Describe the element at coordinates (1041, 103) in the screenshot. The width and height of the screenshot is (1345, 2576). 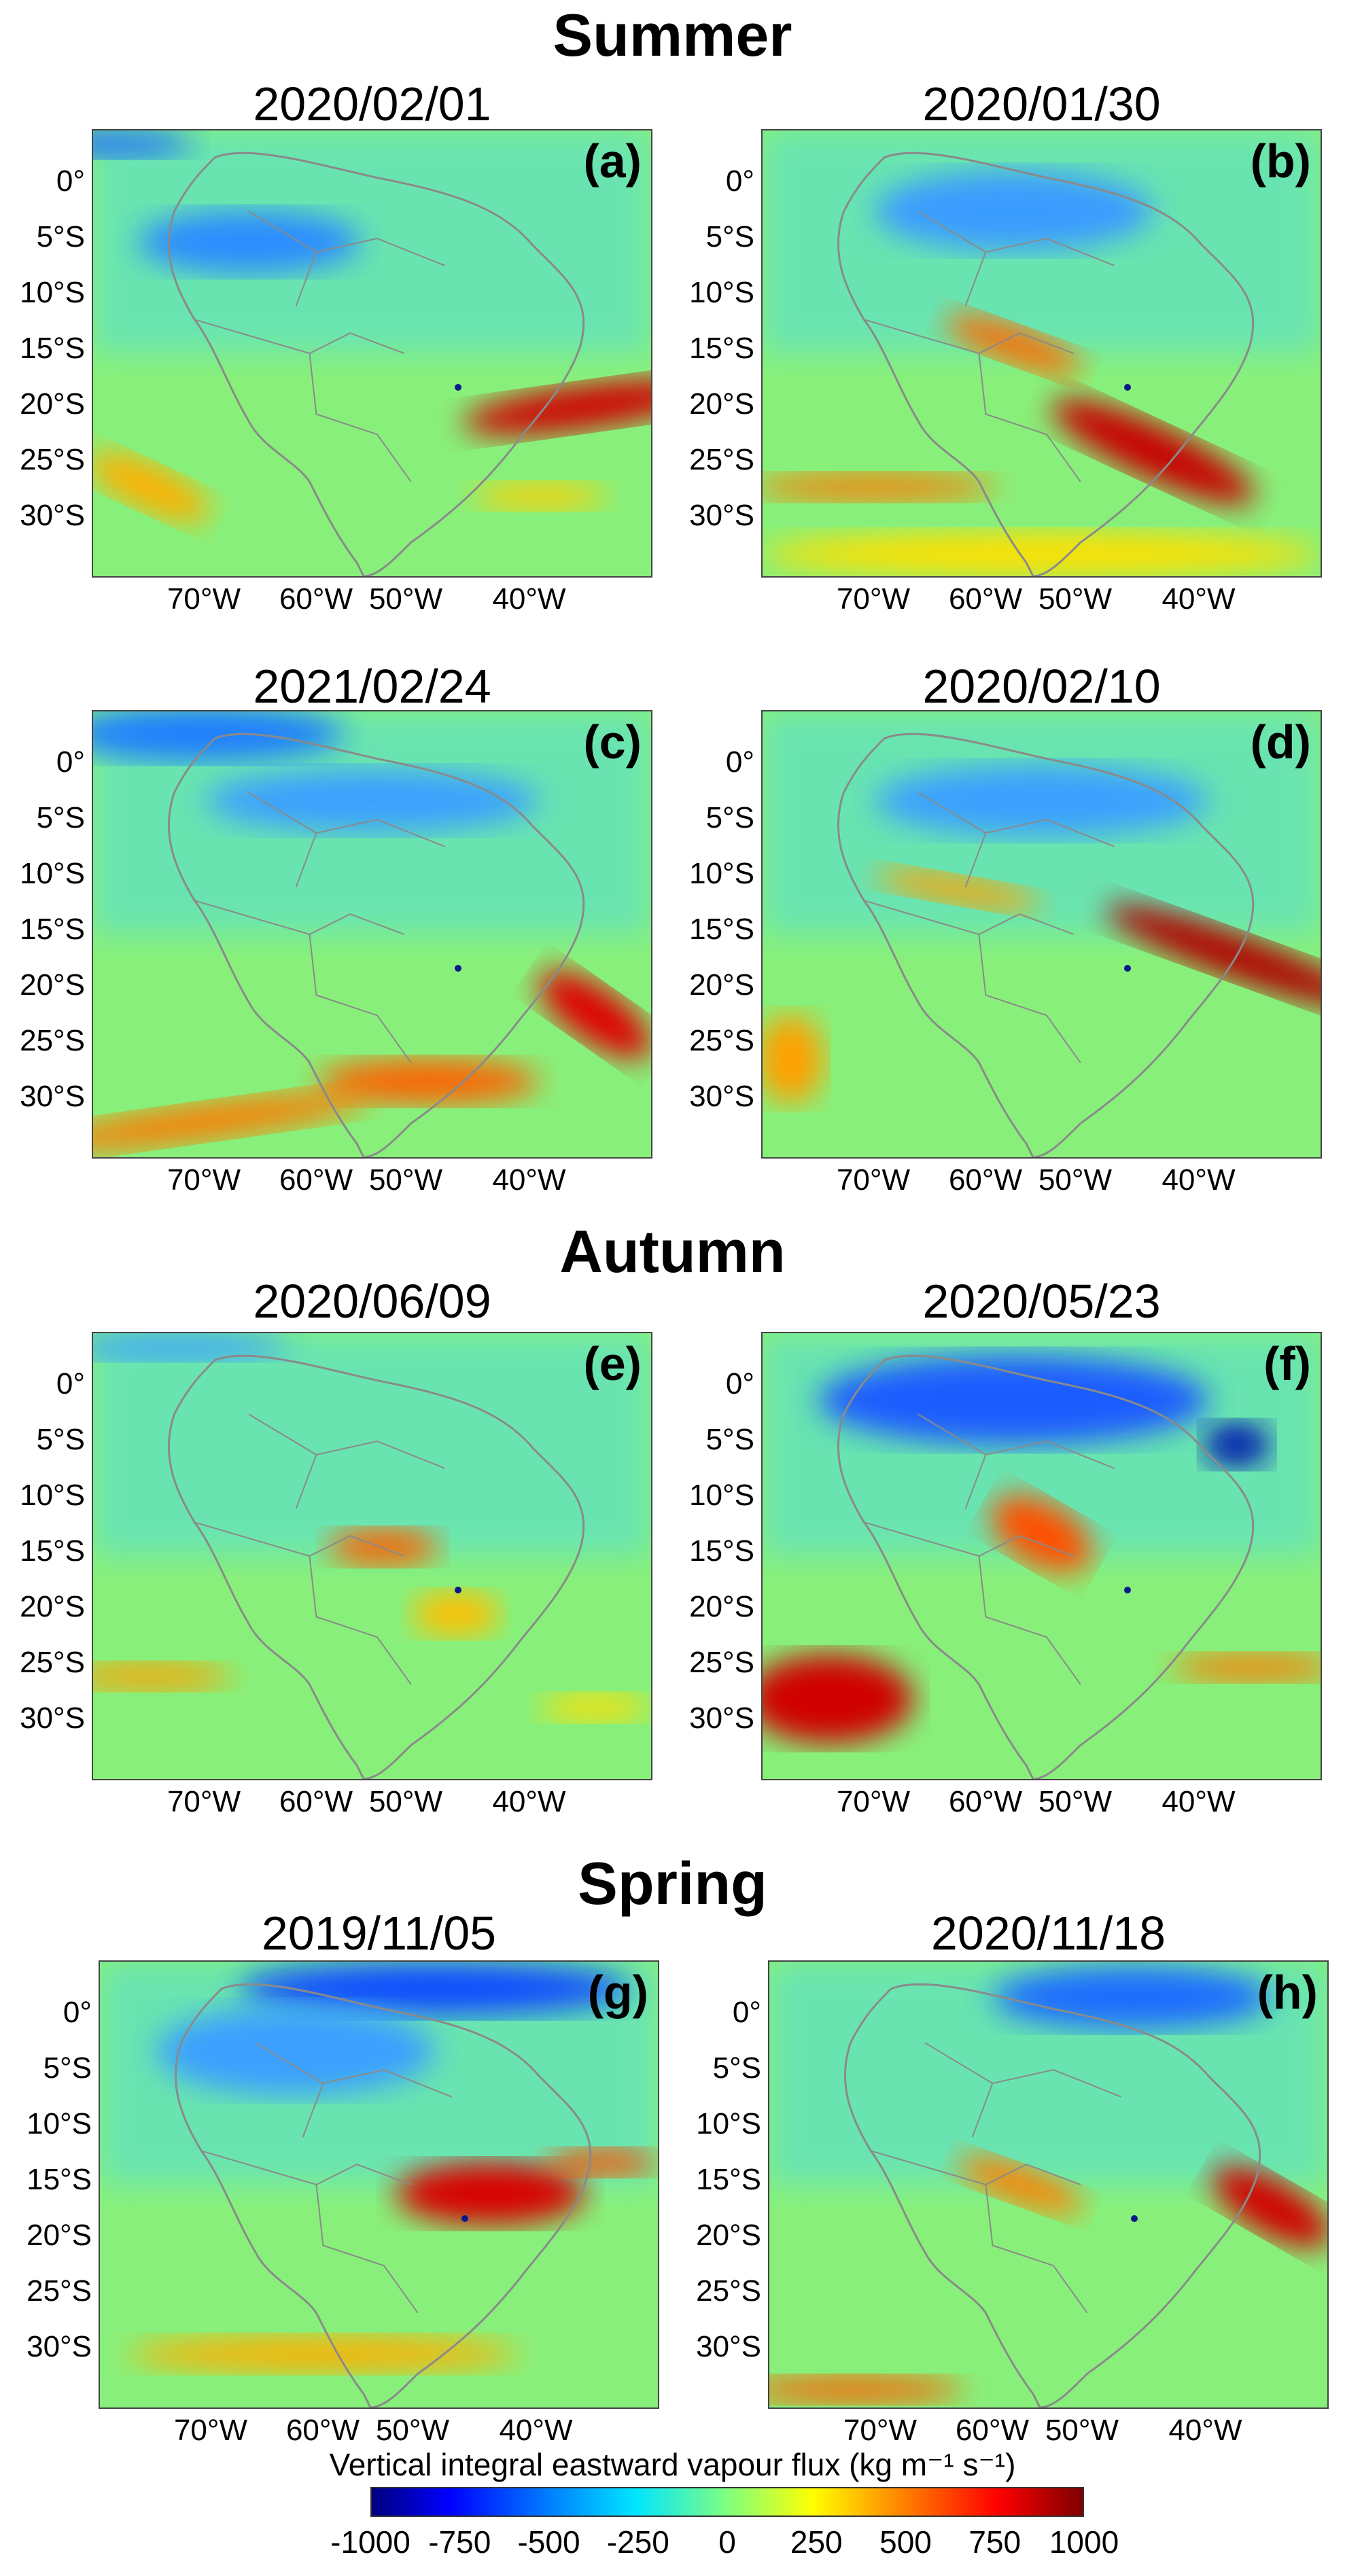
I see `panel-date-b: 2020/01/30` at that location.